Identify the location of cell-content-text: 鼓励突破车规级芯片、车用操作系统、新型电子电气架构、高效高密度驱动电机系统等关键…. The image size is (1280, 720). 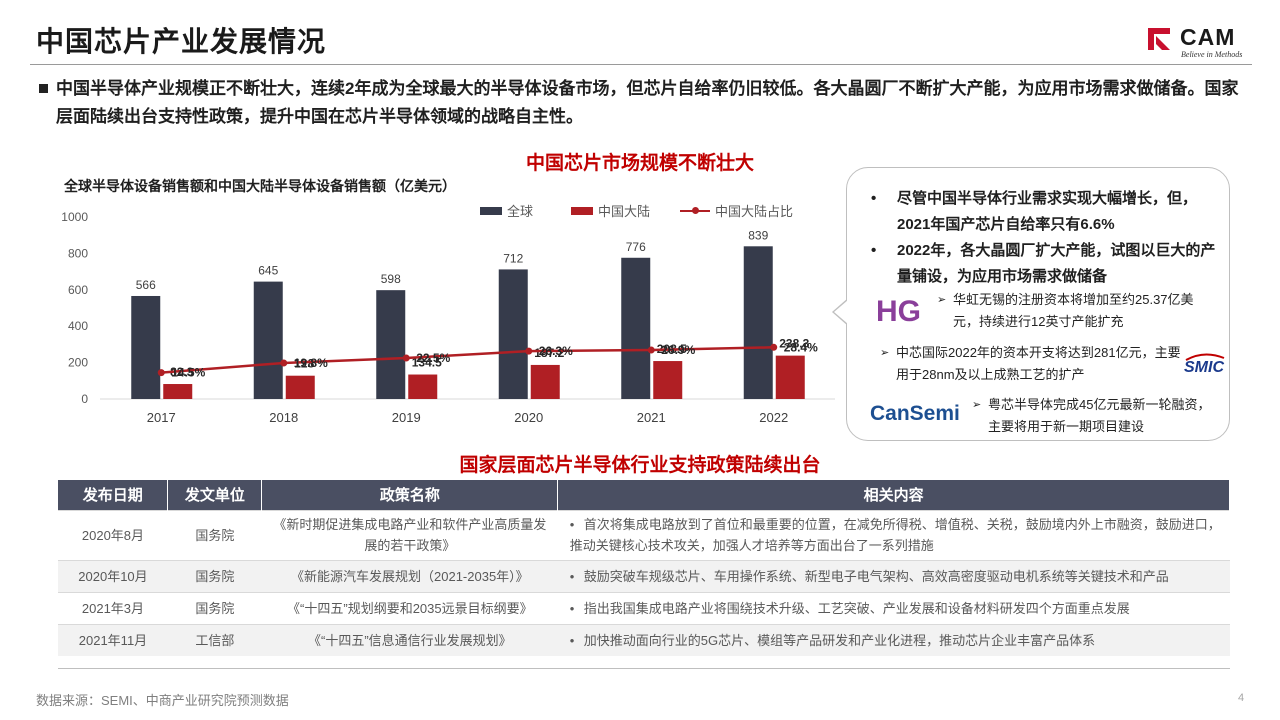
(876, 576).